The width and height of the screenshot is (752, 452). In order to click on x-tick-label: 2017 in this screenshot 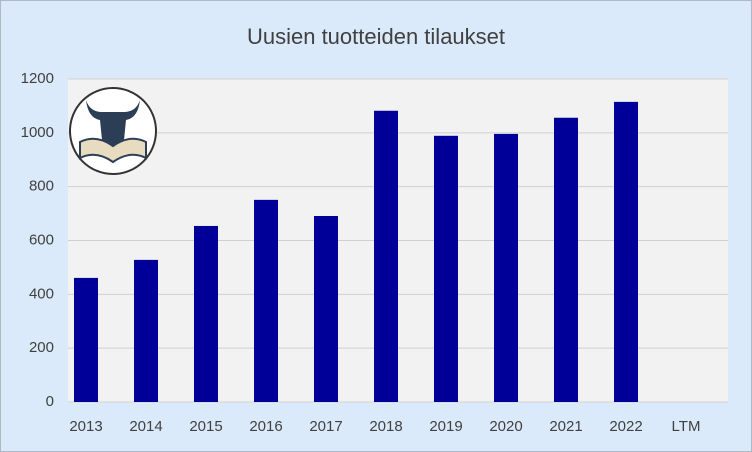, I will do `click(325, 426)`.